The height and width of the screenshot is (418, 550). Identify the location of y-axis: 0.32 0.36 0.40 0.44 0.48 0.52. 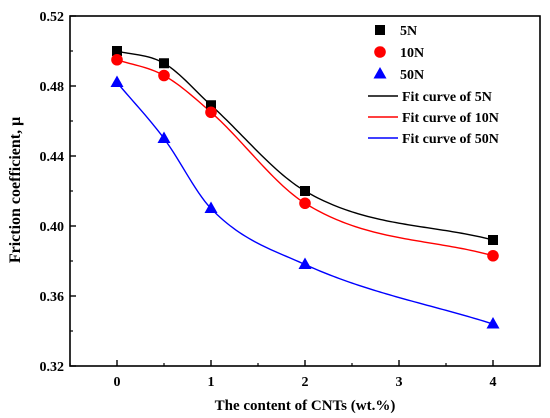
(58, 192).